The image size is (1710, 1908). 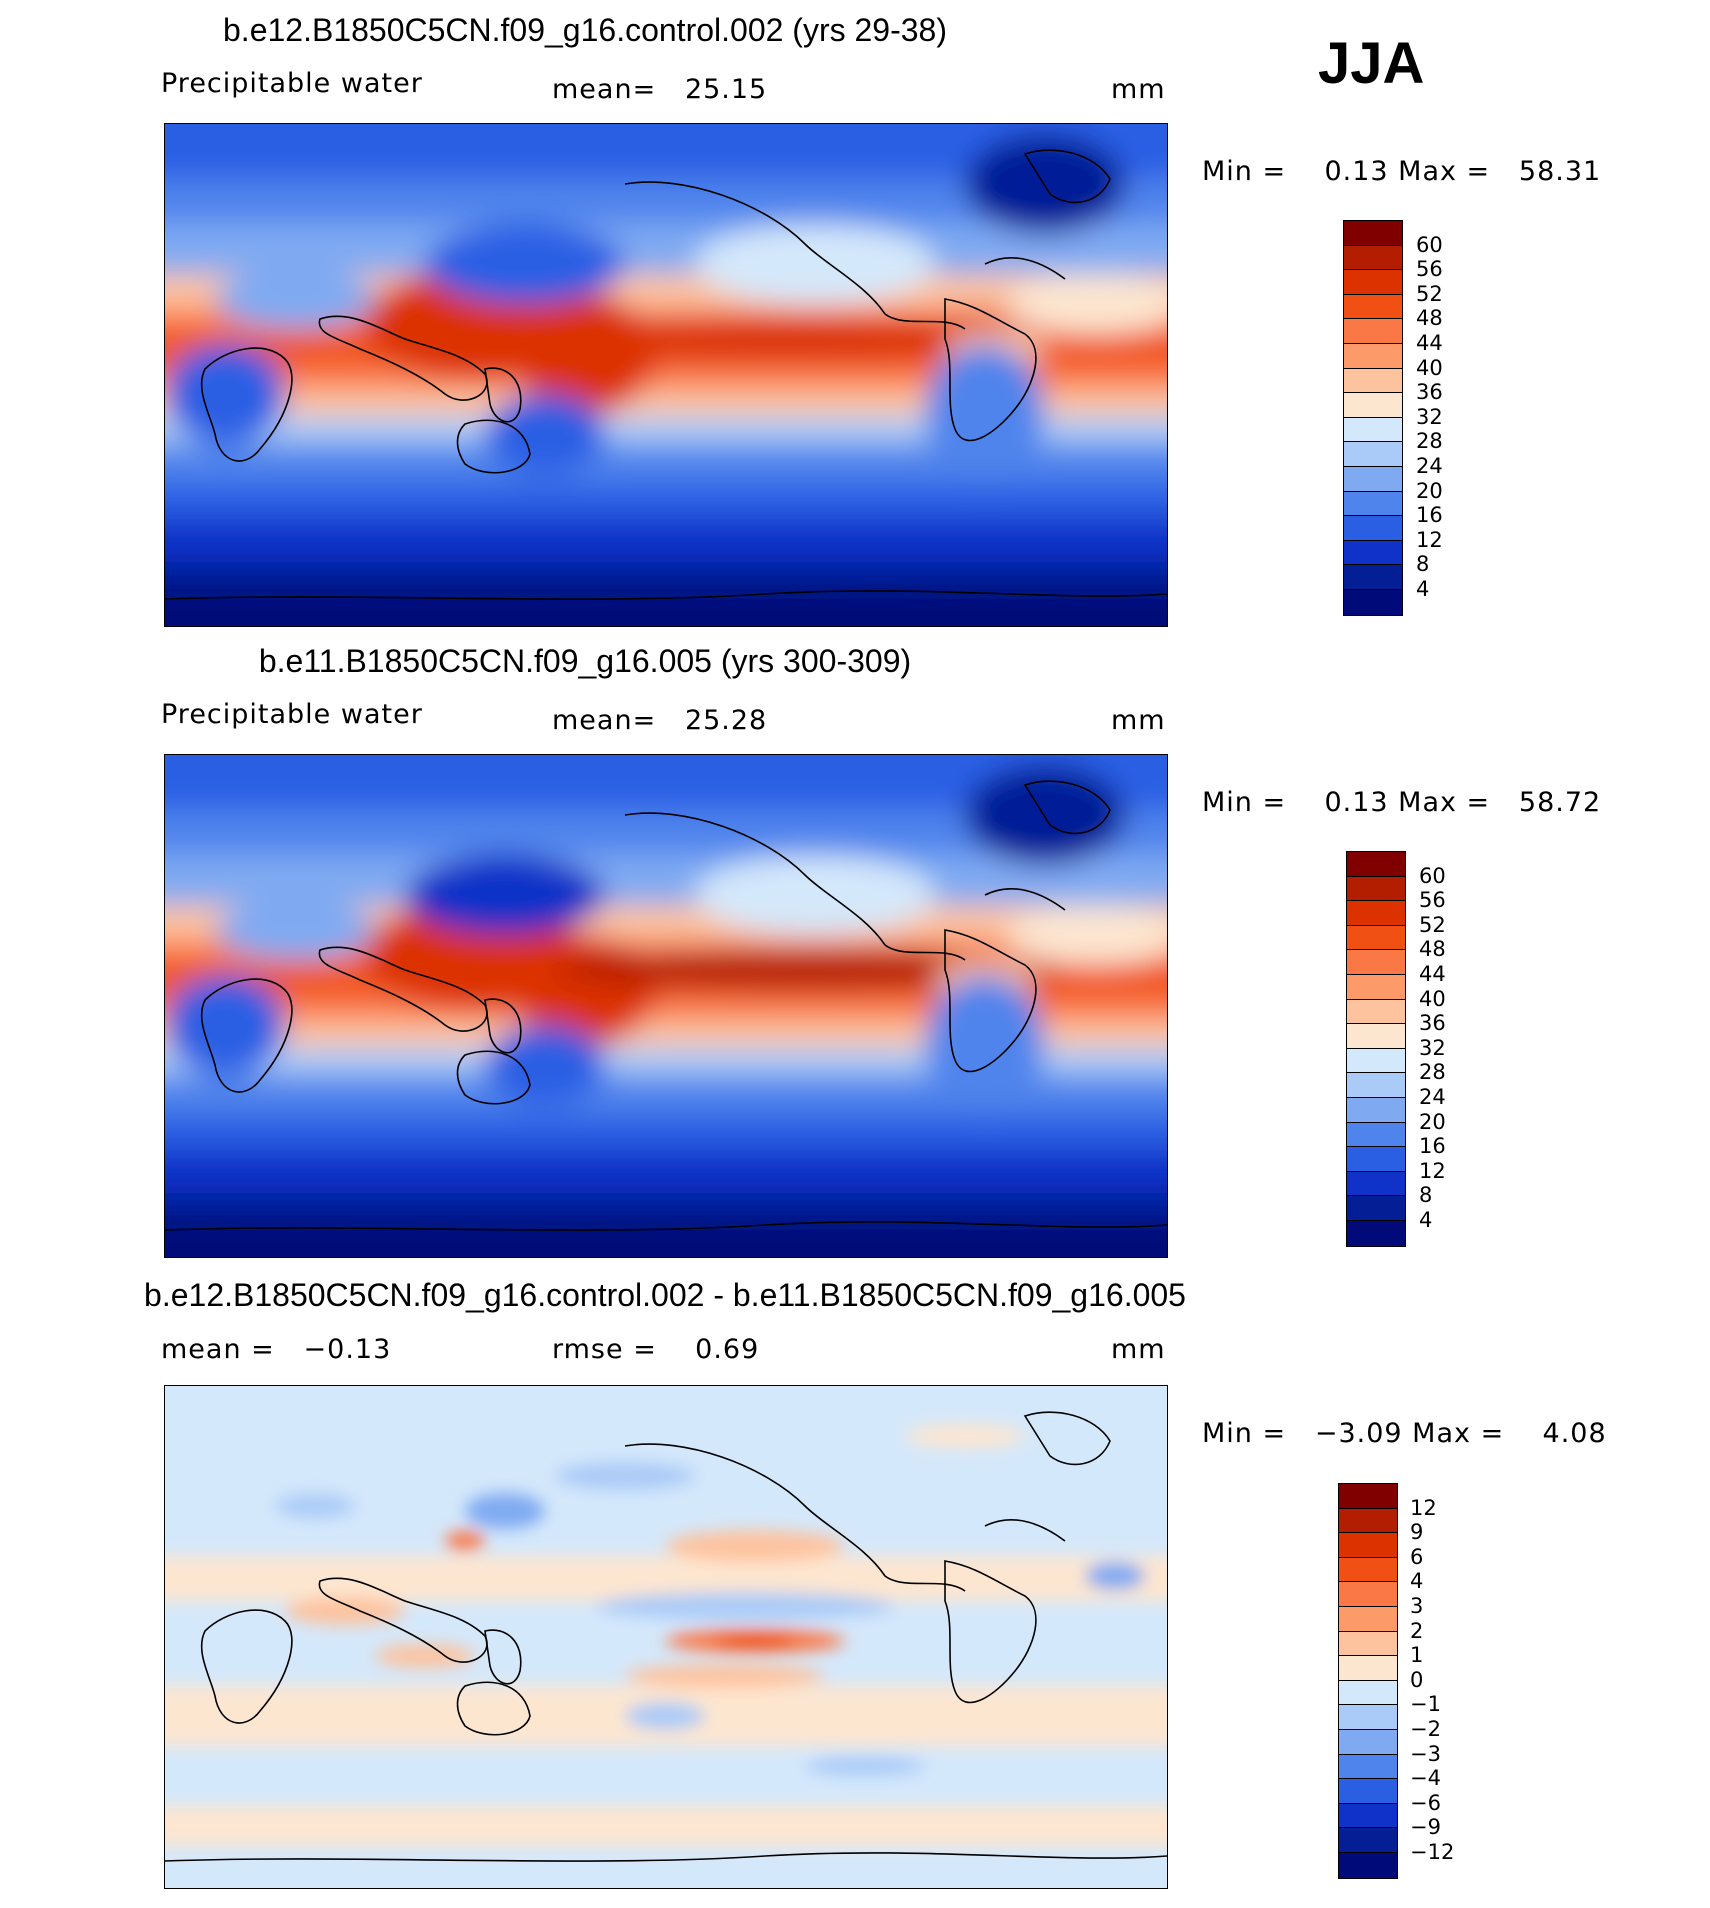 I want to click on colorbar-tick-label: −3, so click(x=1425, y=1753).